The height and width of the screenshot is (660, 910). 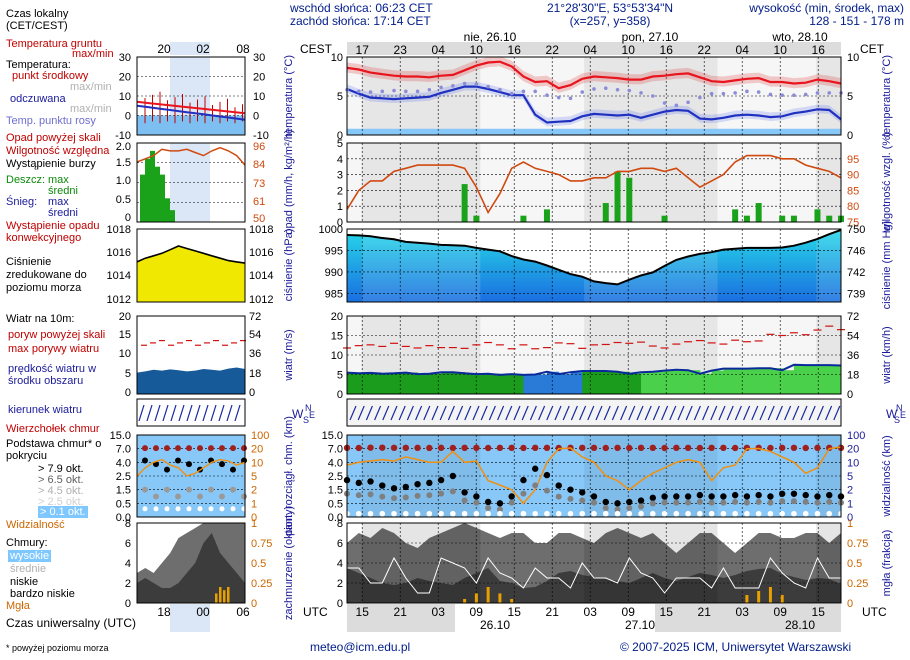 I want to click on small-wind-ytick-r: 18, so click(x=255, y=374).